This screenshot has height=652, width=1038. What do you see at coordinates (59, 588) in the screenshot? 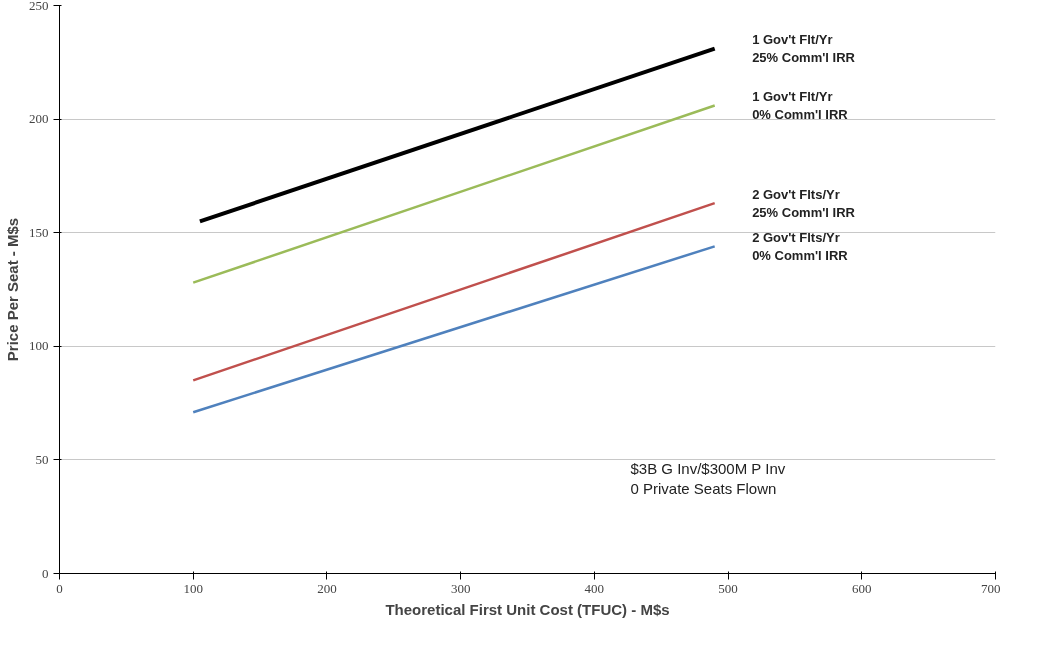
I see `x-tick-label: 0` at bounding box center [59, 588].